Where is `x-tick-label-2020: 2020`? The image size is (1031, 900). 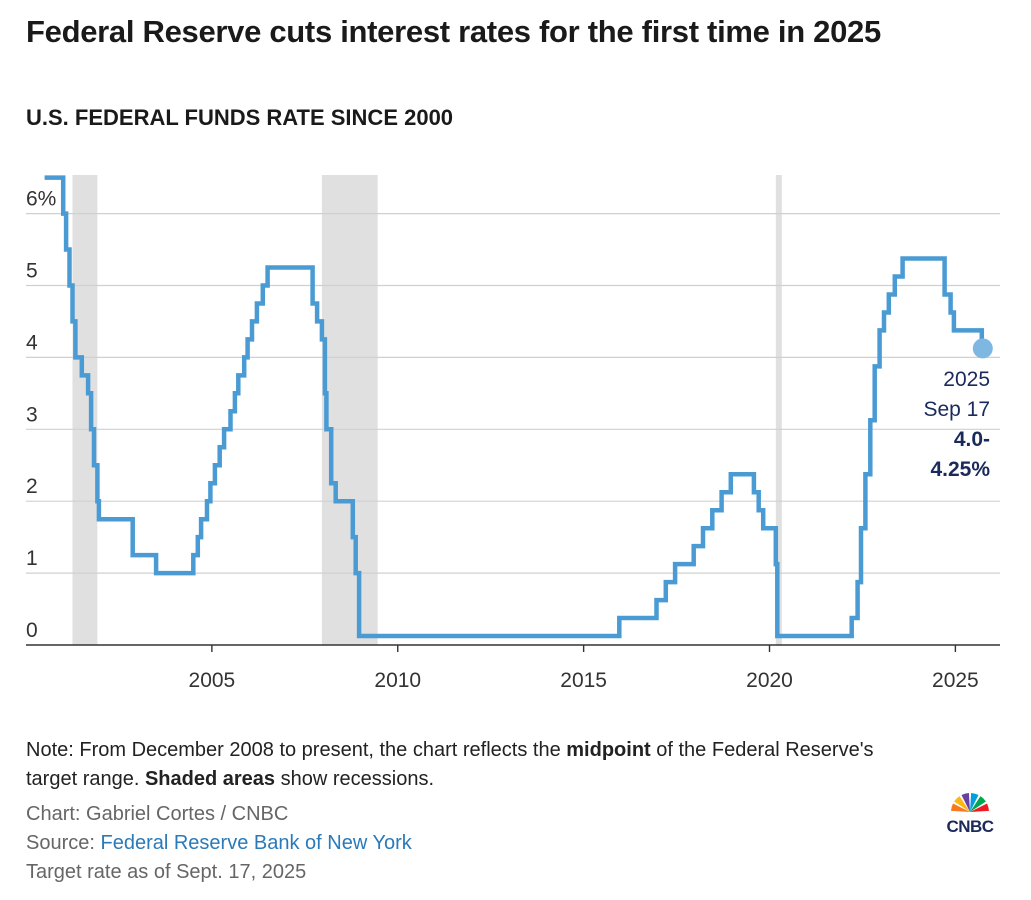
x-tick-label-2020: 2020 is located at coordinates (769, 680).